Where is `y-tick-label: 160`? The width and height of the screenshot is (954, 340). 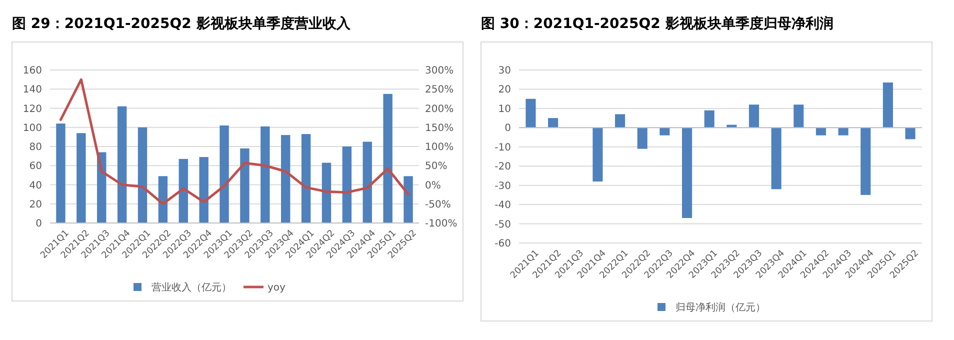
y-tick-label: 160 is located at coordinates (32, 71).